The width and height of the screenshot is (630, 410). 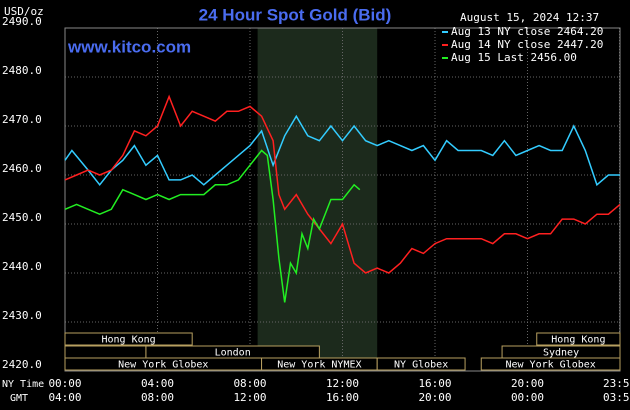 What do you see at coordinates (342, 397) in the screenshot?
I see `x2-tick-label: 16:00` at bounding box center [342, 397].